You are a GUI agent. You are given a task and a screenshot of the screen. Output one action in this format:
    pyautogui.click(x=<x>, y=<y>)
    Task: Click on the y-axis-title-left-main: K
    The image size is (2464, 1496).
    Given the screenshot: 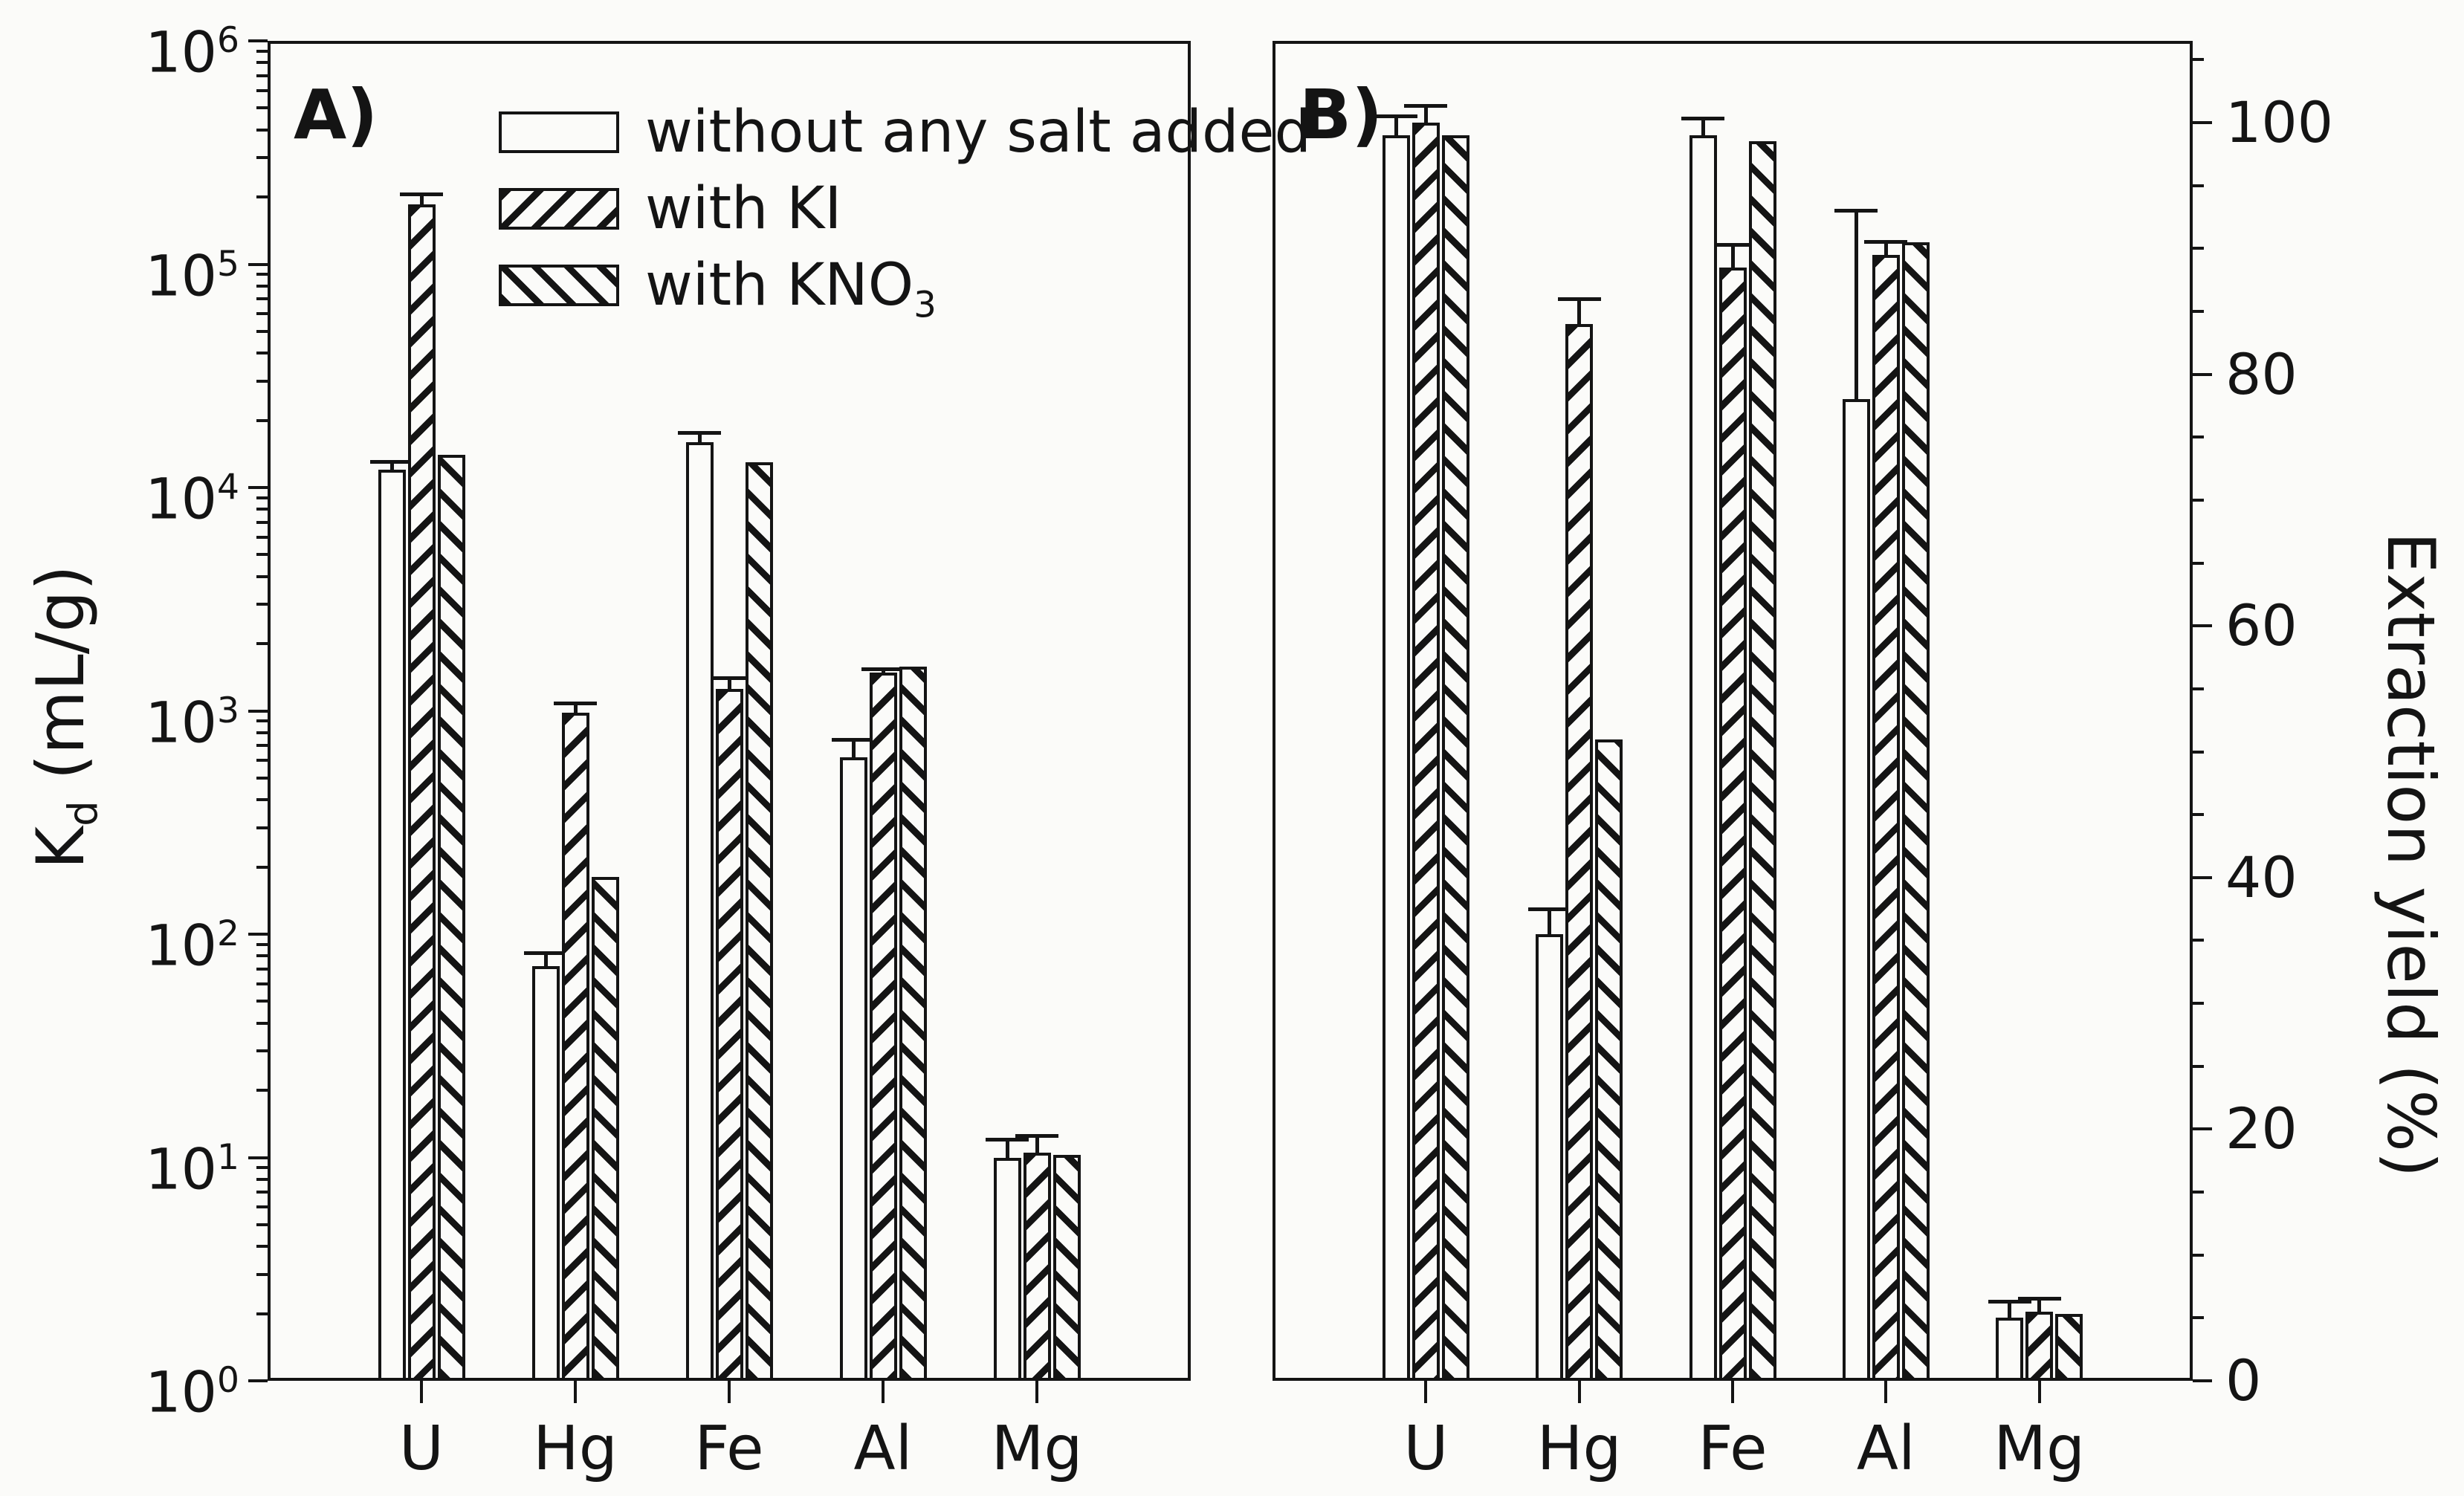 What is the action you would take?
    pyautogui.click(x=61, y=848)
    